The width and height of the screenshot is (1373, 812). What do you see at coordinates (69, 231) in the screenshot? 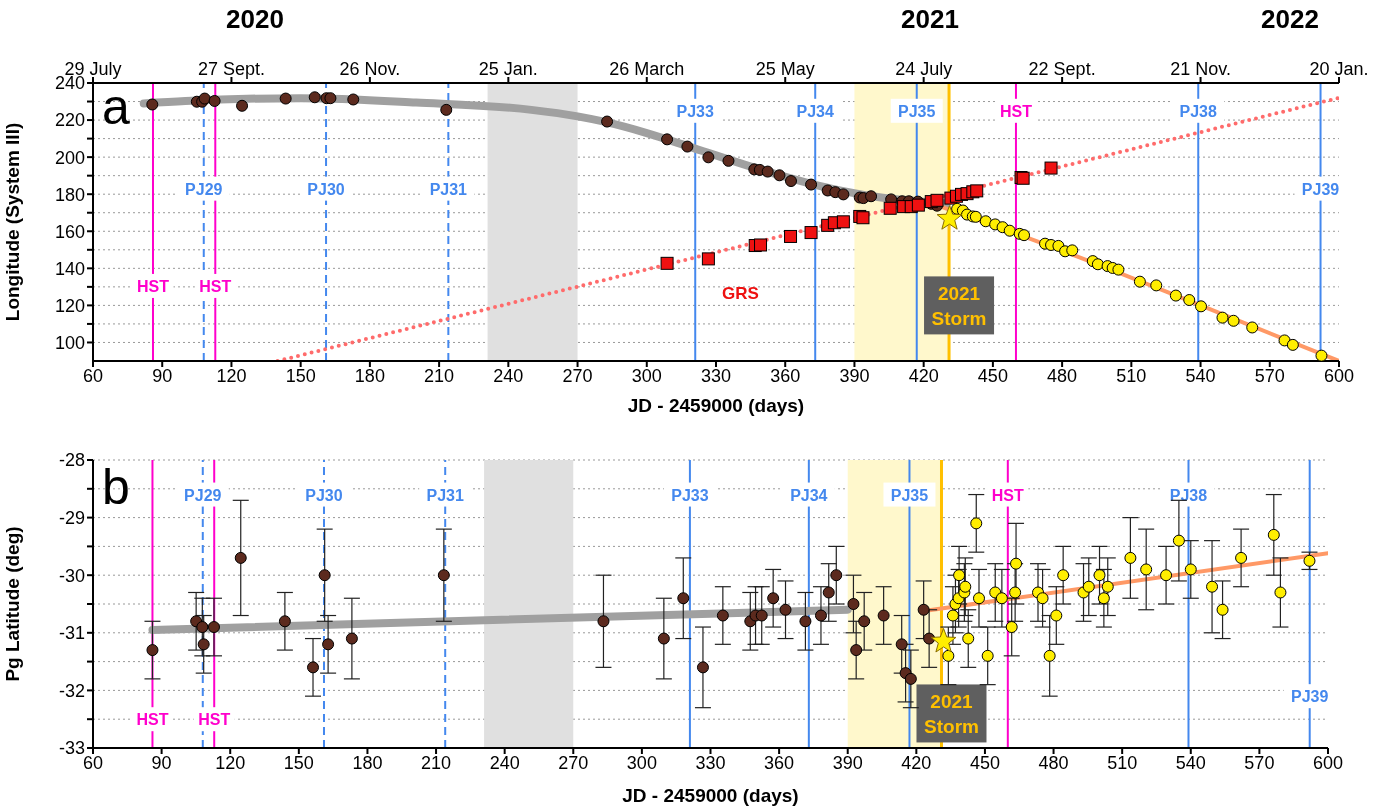
I see `y-tick-label: 160` at bounding box center [69, 231].